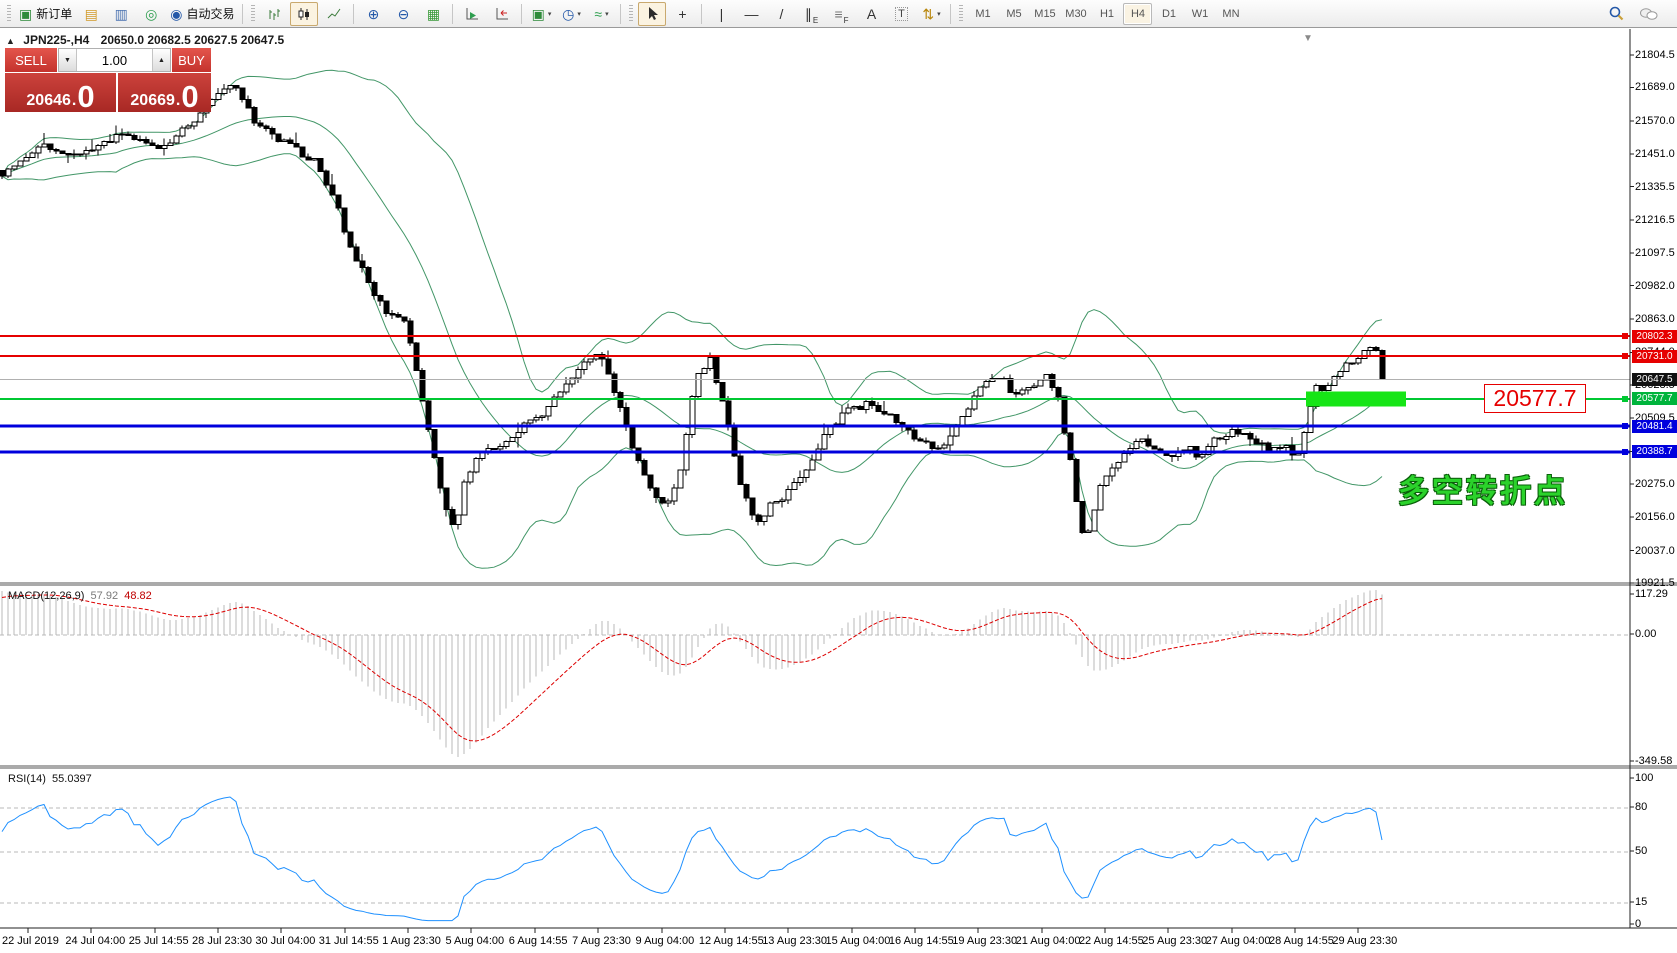 The height and width of the screenshot is (953, 1677). I want to click on collapse-triangle-icon: ▲, so click(10, 41).